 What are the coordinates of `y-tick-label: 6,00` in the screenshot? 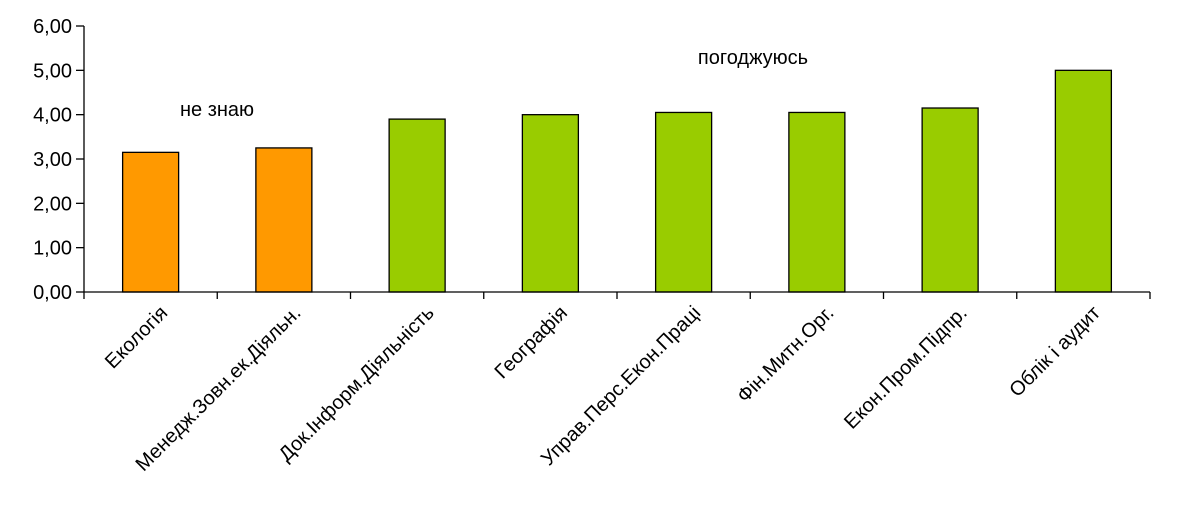 It's located at (52, 27).